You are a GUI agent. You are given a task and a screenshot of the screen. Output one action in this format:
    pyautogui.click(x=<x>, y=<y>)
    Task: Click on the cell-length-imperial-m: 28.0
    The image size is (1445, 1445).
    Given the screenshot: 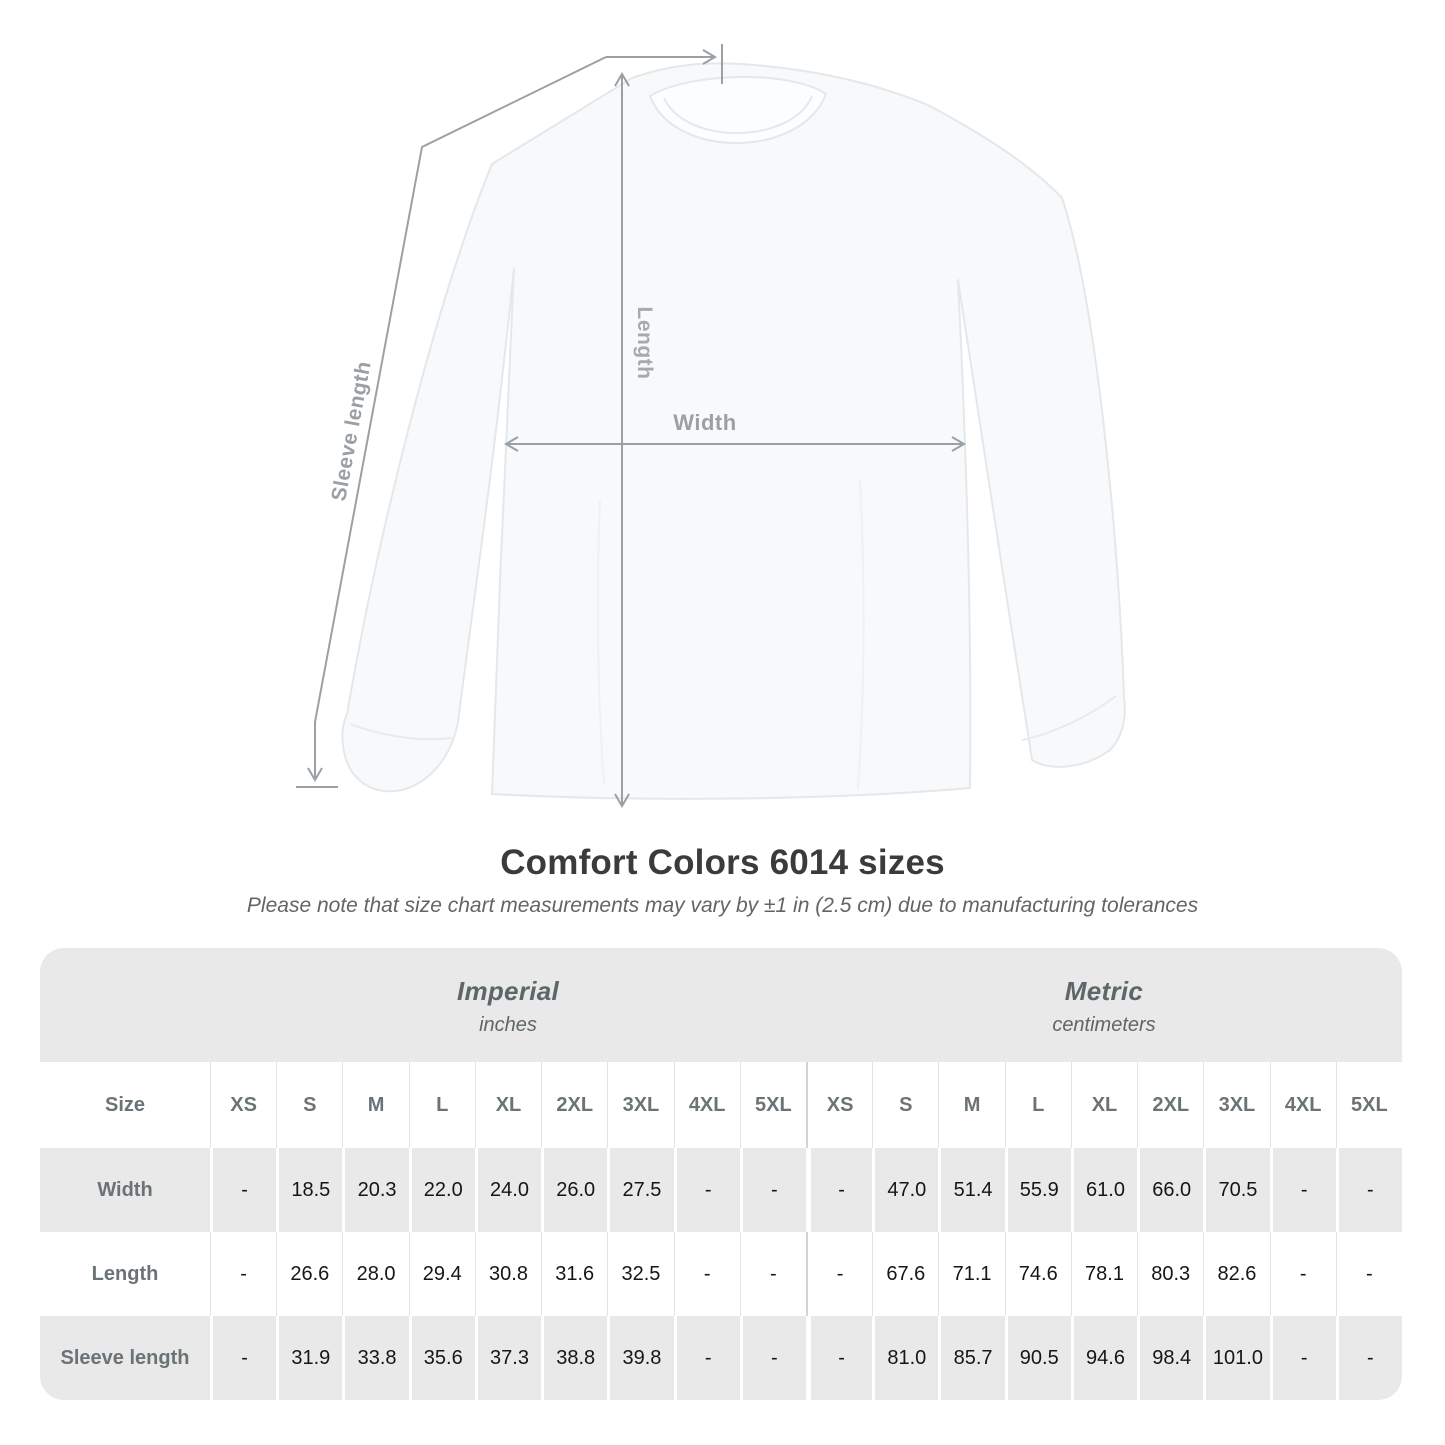 What is the action you would take?
    pyautogui.click(x=375, y=1274)
    